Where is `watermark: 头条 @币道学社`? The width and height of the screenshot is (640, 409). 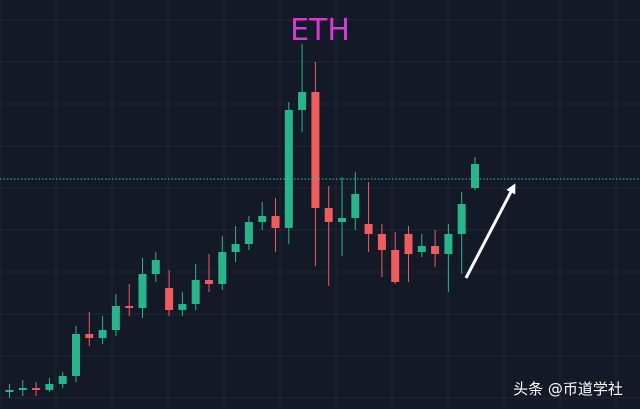
watermark: 头条 @币道学社 is located at coordinates (568, 389).